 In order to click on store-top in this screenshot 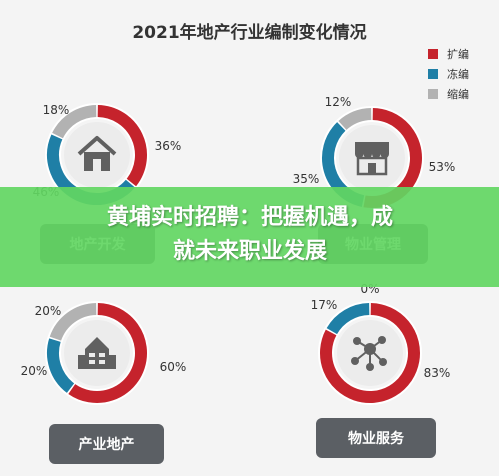, I will do `click(372, 144)`.